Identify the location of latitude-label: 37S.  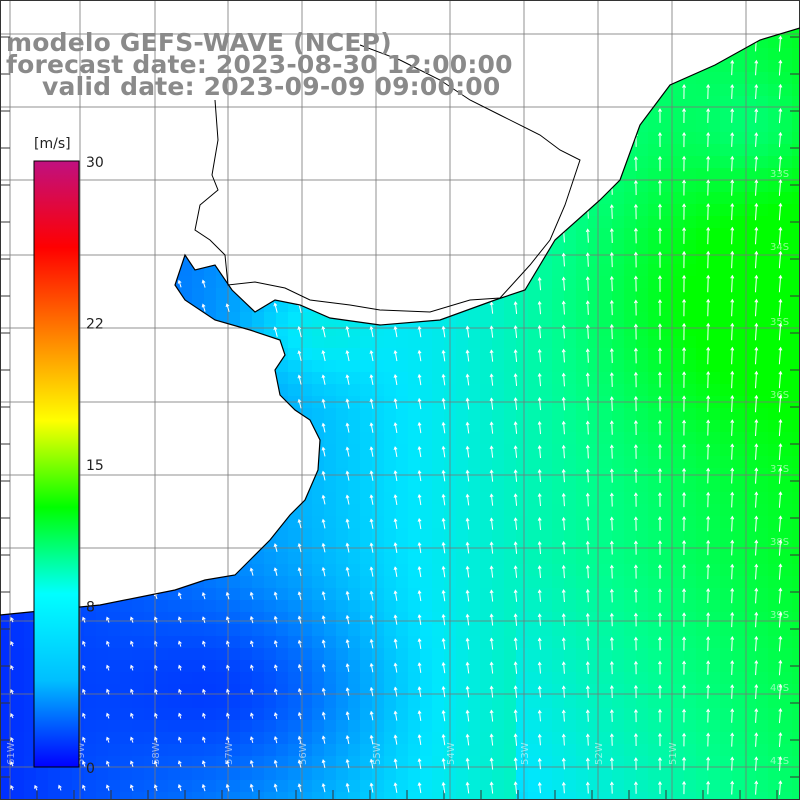
(779, 469).